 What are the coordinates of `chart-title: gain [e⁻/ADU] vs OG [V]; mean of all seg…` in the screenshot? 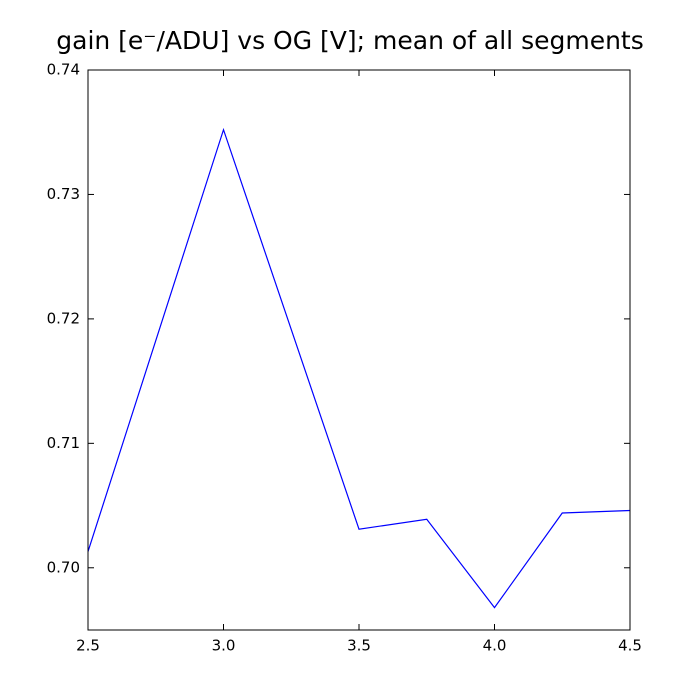 It's located at (350, 40).